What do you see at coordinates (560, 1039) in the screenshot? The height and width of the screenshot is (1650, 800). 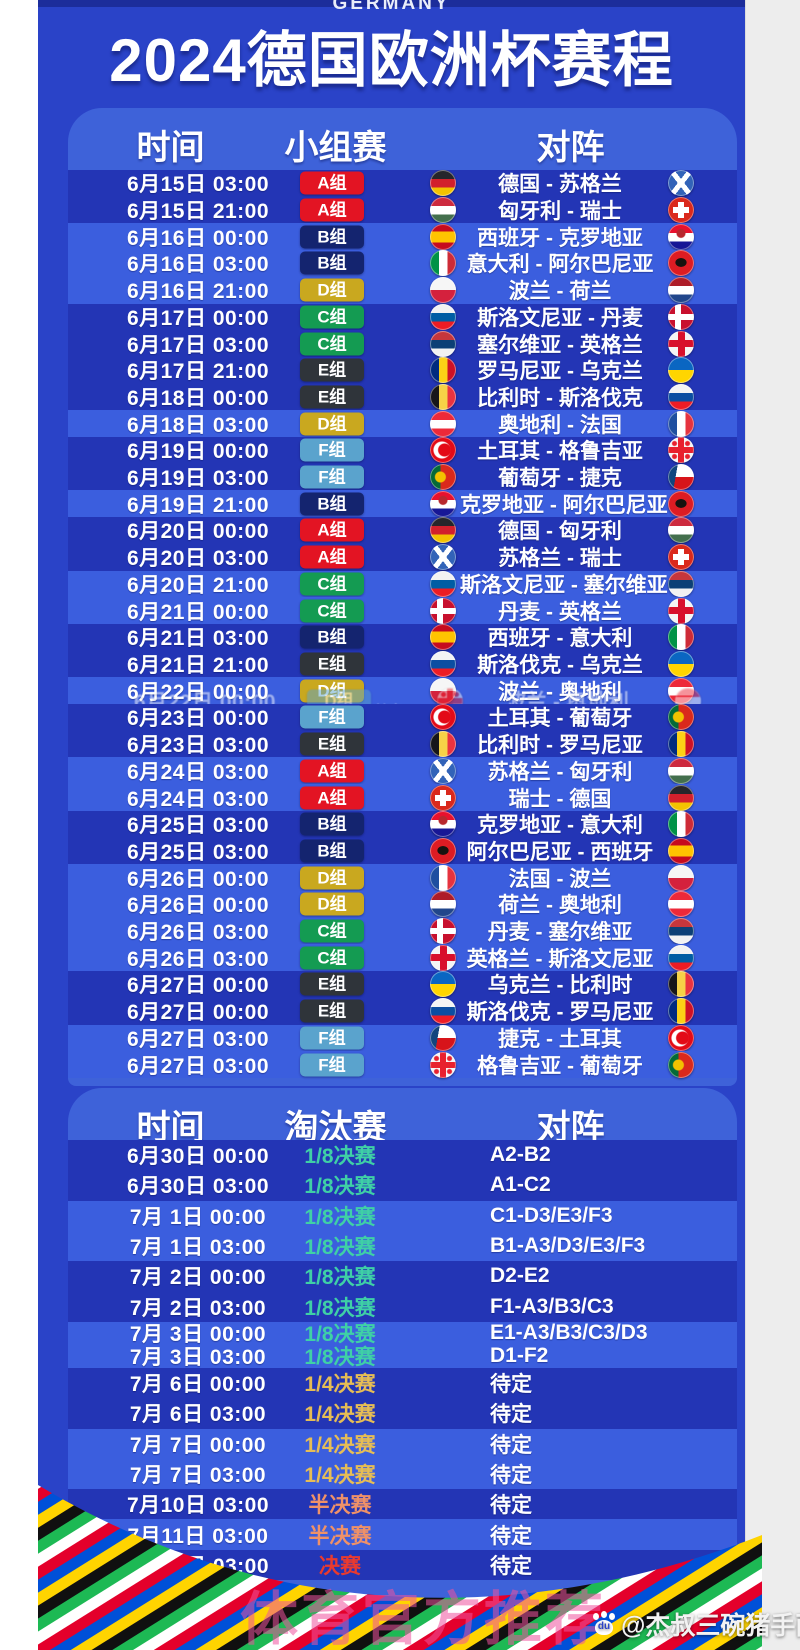 I see `matchup-text: 捷克 - 土耳其` at bounding box center [560, 1039].